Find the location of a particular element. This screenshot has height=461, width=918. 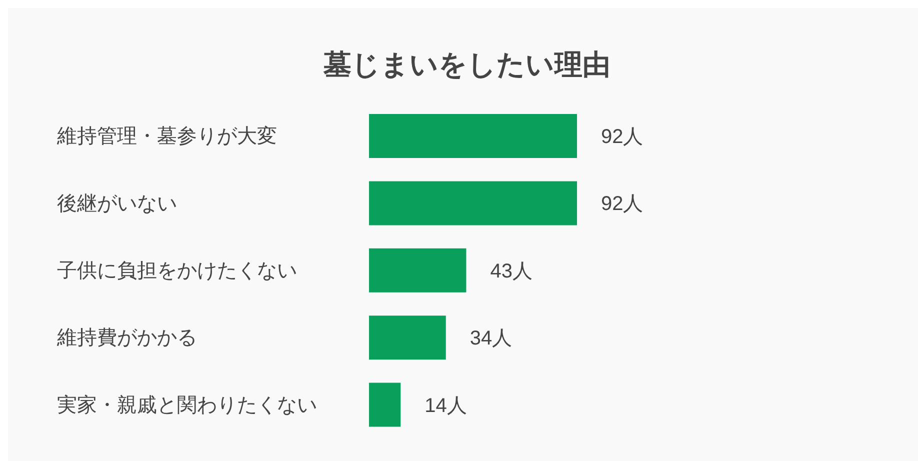

y-tick-label: 実家・親戚と関わりたくない is located at coordinates (187, 404).